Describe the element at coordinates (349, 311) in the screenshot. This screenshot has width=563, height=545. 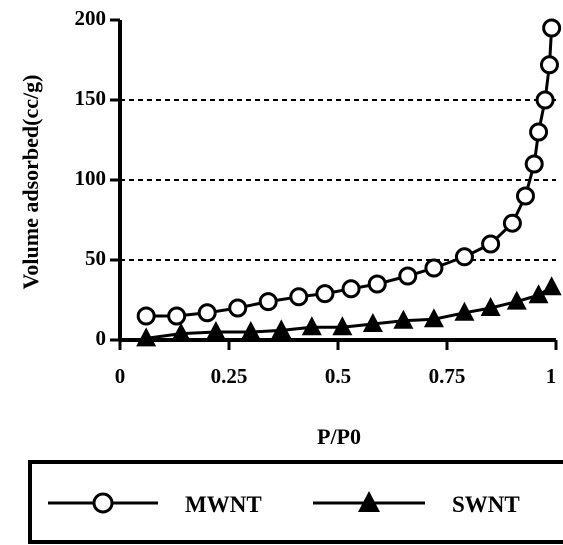
I see `series-swnt` at that location.